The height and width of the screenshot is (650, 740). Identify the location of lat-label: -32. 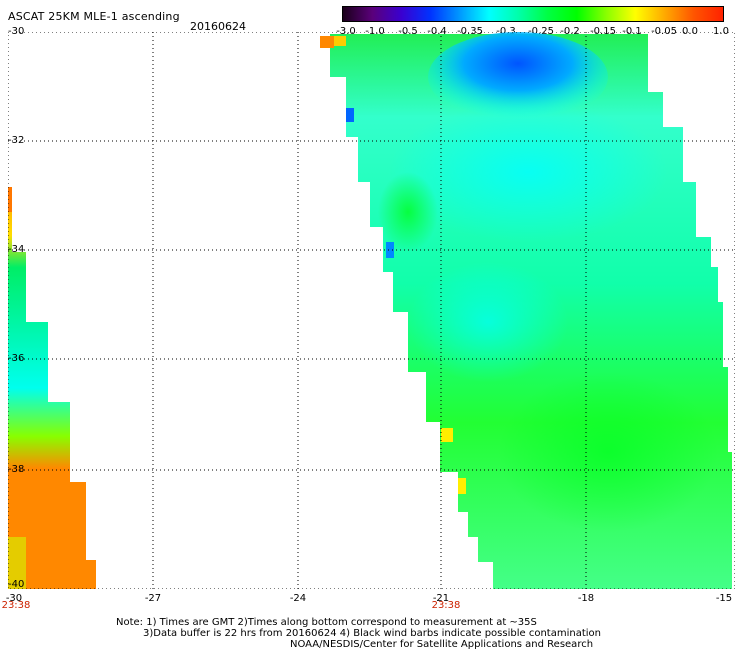
(16, 140).